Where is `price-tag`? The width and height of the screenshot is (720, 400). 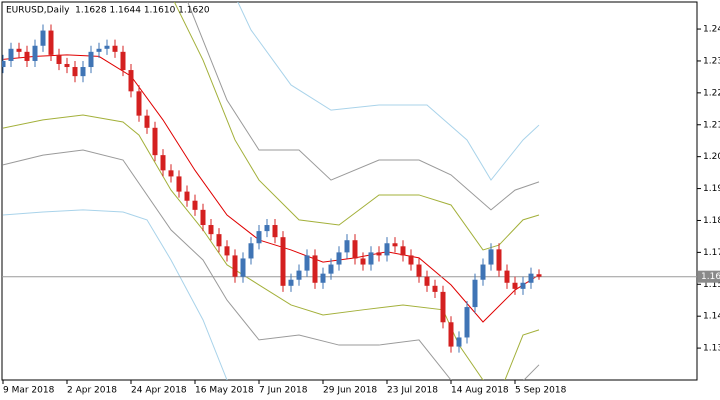 price-tag is located at coordinates (709, 276).